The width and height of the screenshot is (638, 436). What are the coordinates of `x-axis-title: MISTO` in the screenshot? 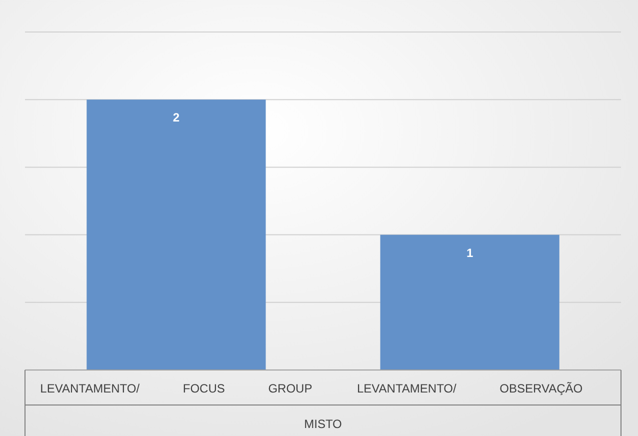 It's located at (323, 424).